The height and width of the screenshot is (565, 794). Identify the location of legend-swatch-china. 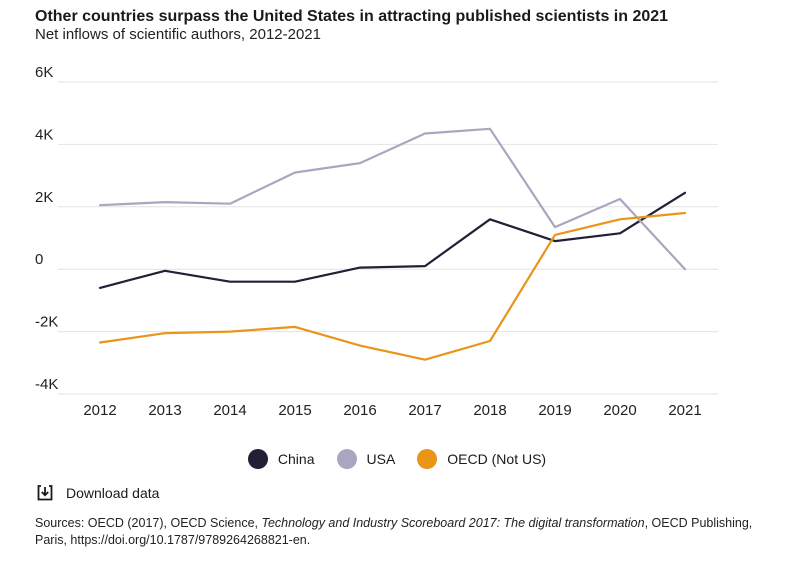
(257, 459).